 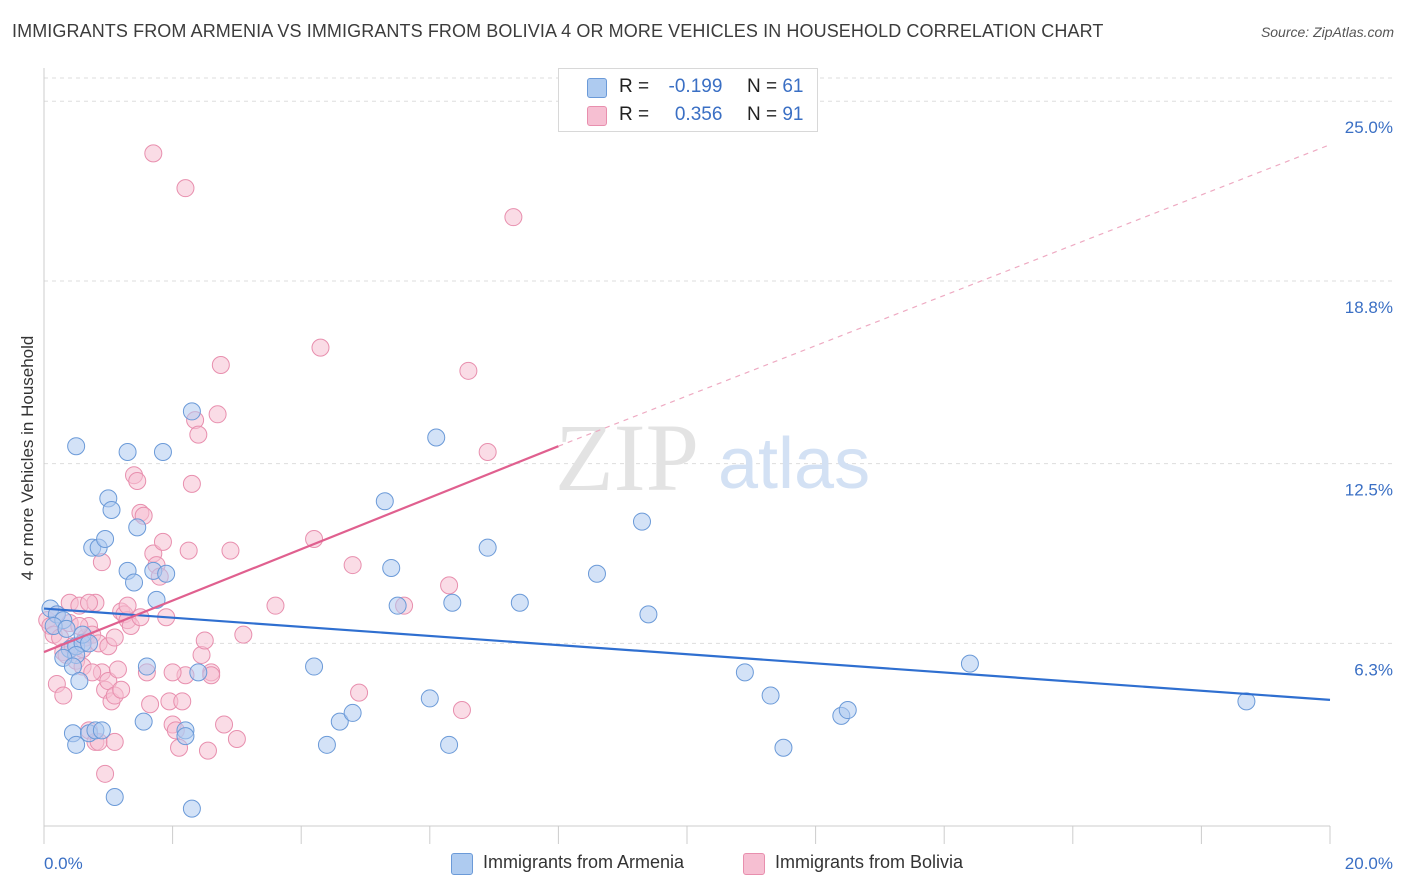 I want to click on x-tick-label: 0.0%, so click(x=63, y=863).